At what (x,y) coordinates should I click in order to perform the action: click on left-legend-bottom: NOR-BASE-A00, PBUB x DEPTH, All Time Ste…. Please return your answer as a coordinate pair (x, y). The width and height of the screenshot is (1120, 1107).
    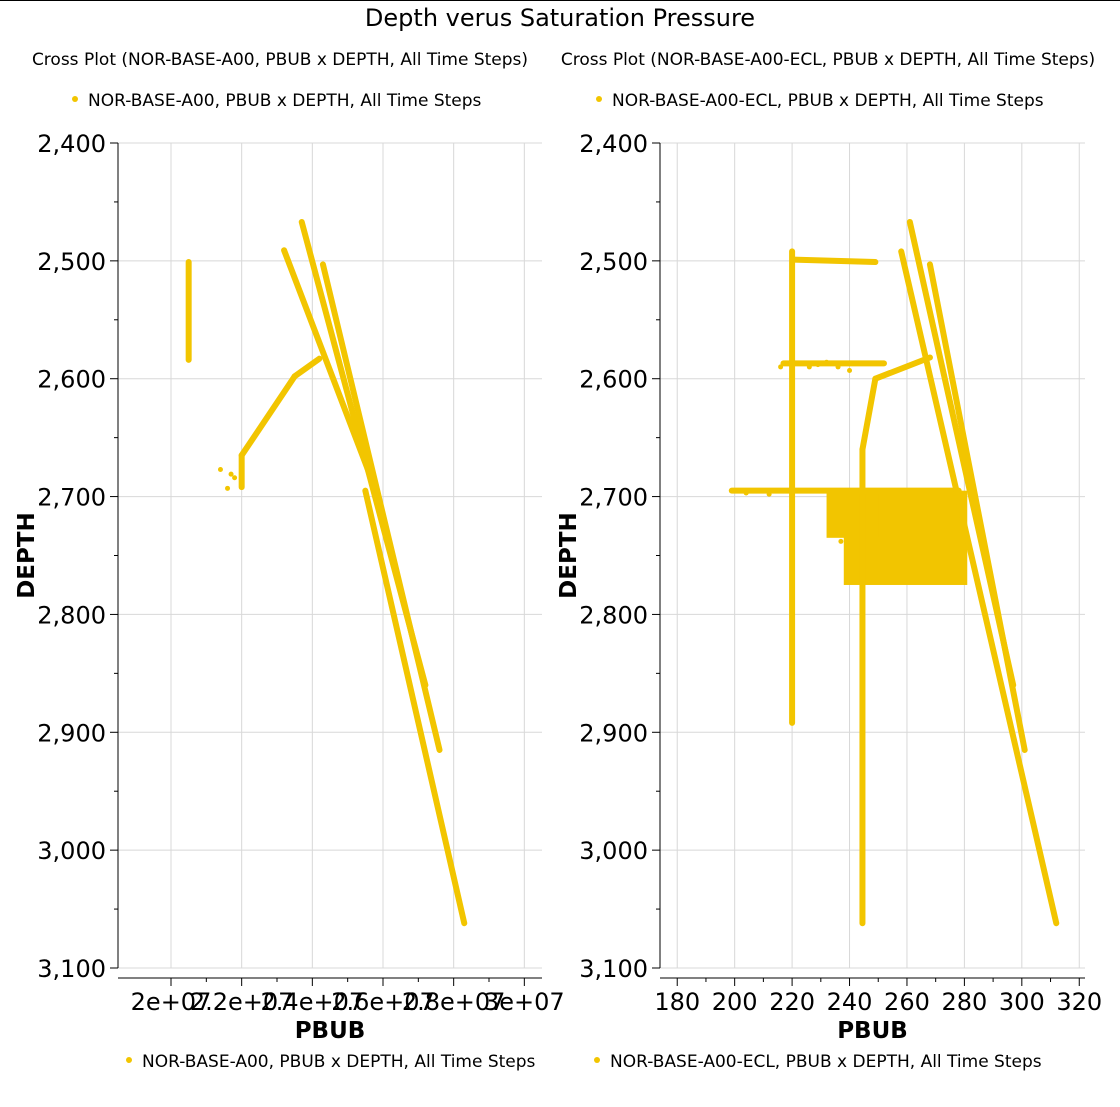
    Looking at the image, I should click on (330, 1062).